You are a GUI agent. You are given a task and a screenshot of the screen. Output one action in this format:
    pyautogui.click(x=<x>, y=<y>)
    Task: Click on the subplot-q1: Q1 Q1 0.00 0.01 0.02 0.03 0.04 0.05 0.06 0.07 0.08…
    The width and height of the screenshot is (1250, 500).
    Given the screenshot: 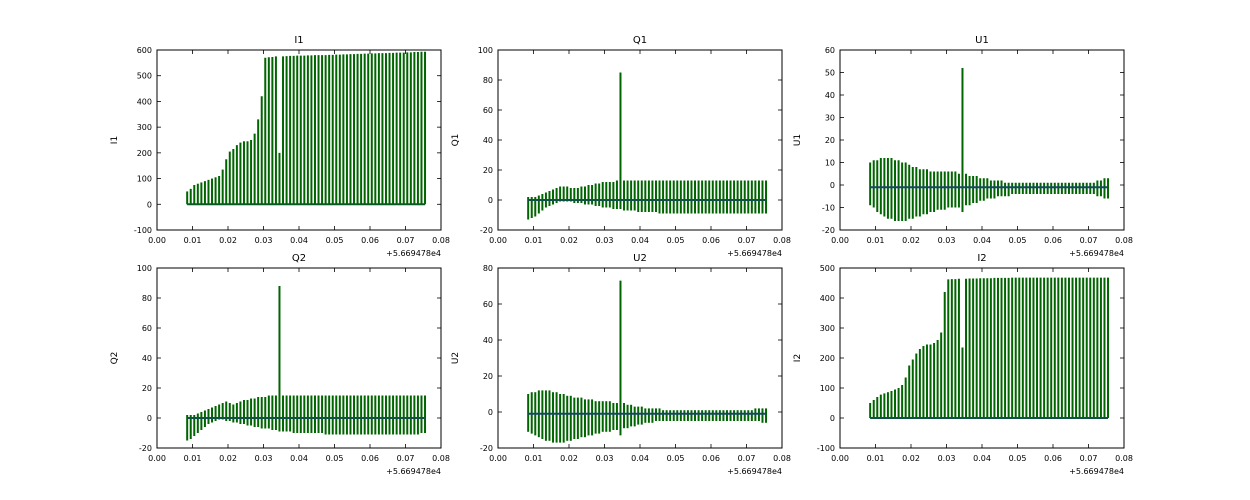 What is the action you would take?
    pyautogui.click(x=621, y=146)
    